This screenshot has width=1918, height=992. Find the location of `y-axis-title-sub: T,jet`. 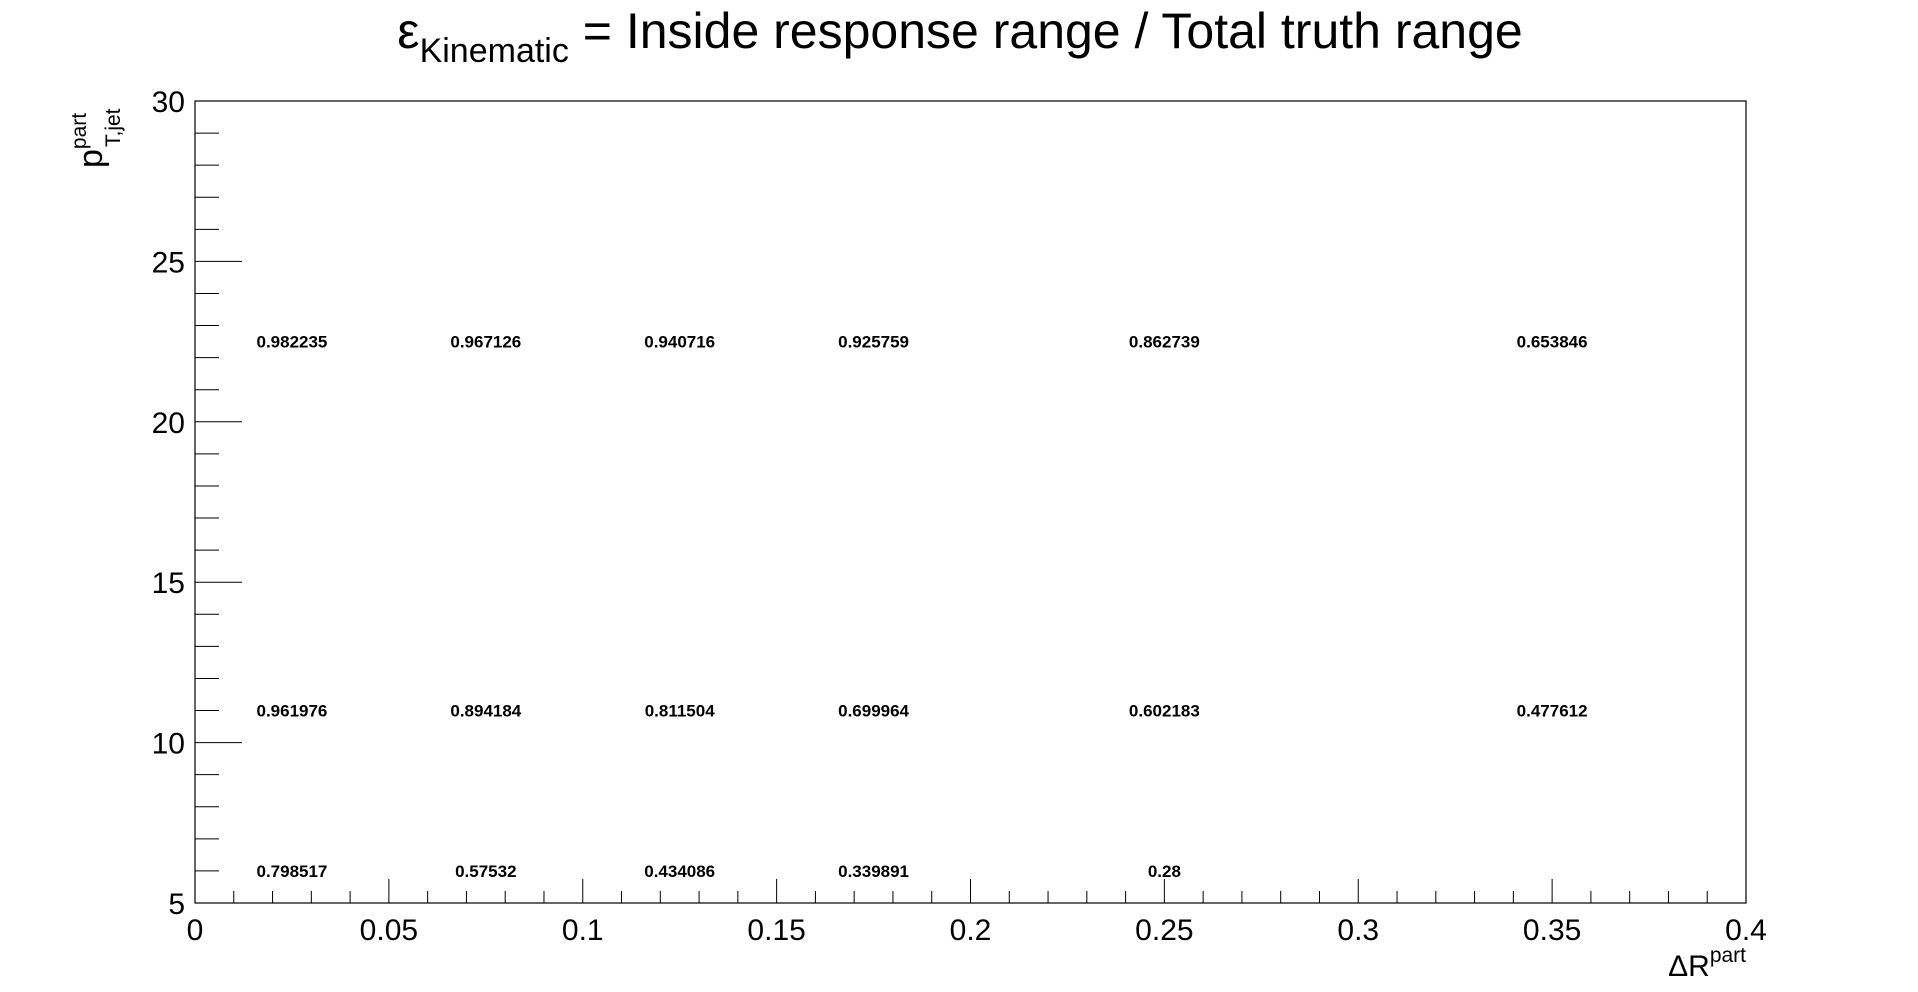

y-axis-title-sub: T,jet is located at coordinates (113, 127).